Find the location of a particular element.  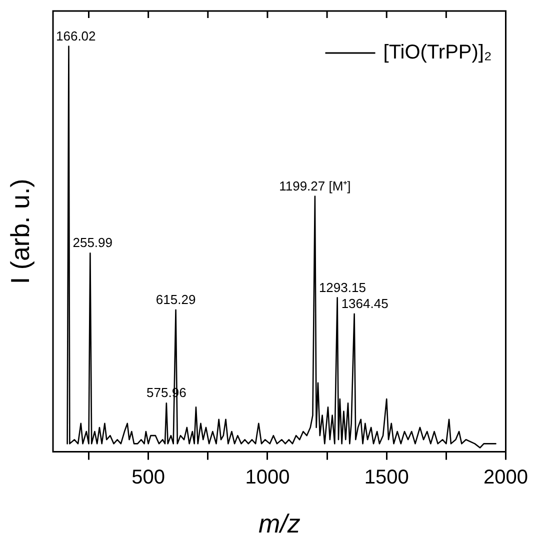

annotation: 1364.45 is located at coordinates (364, 303).